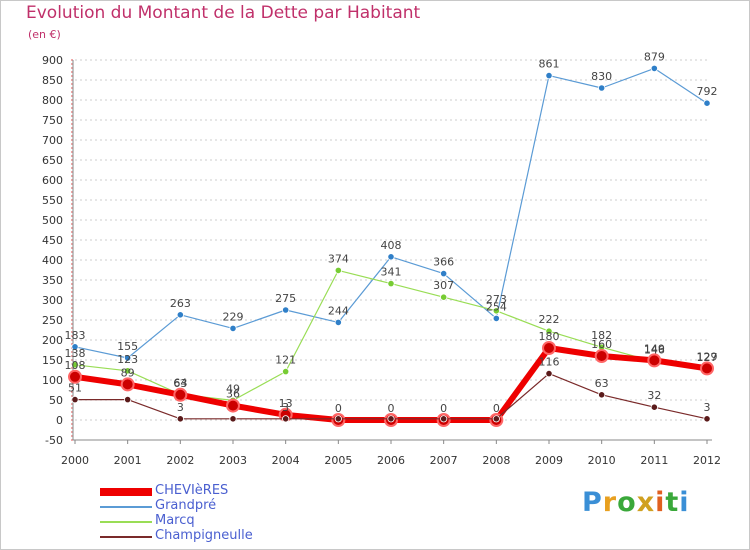 The width and height of the screenshot is (750, 550). What do you see at coordinates (52, 240) in the screenshot?
I see `y-tick-label: 450` at bounding box center [52, 240].